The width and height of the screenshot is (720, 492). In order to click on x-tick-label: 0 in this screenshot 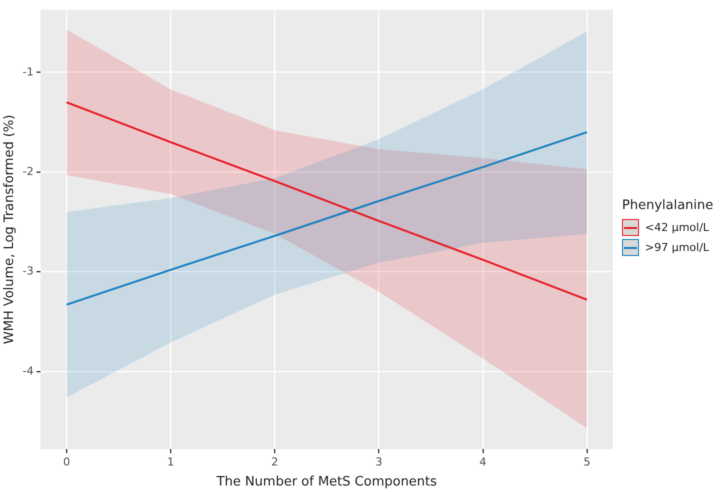, I will do `click(66, 462)`.